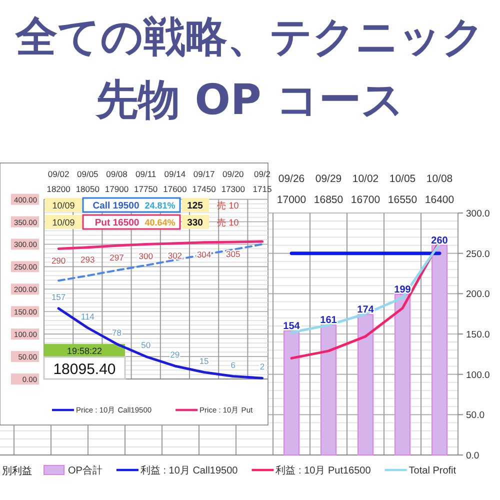 This screenshot has height=500, width=500. I want to click on x-tick-label: 09/2 1715, so click(262, 181).